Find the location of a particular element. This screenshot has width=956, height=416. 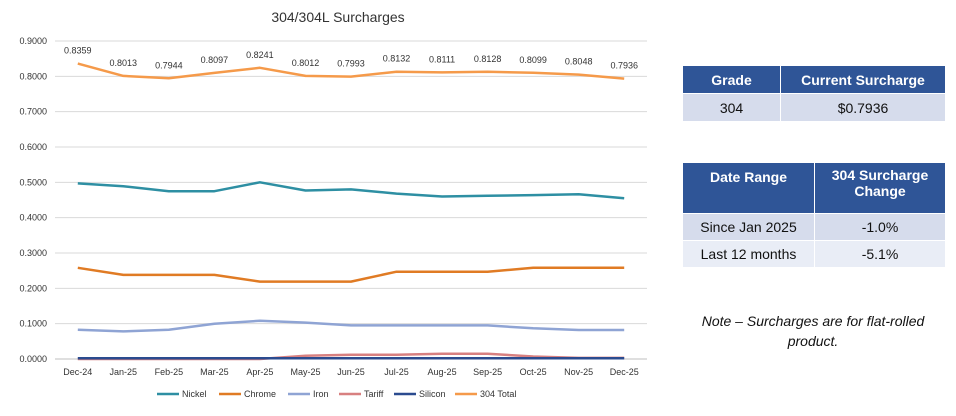

y-tick-label: 0.5000 is located at coordinates (33, 182).